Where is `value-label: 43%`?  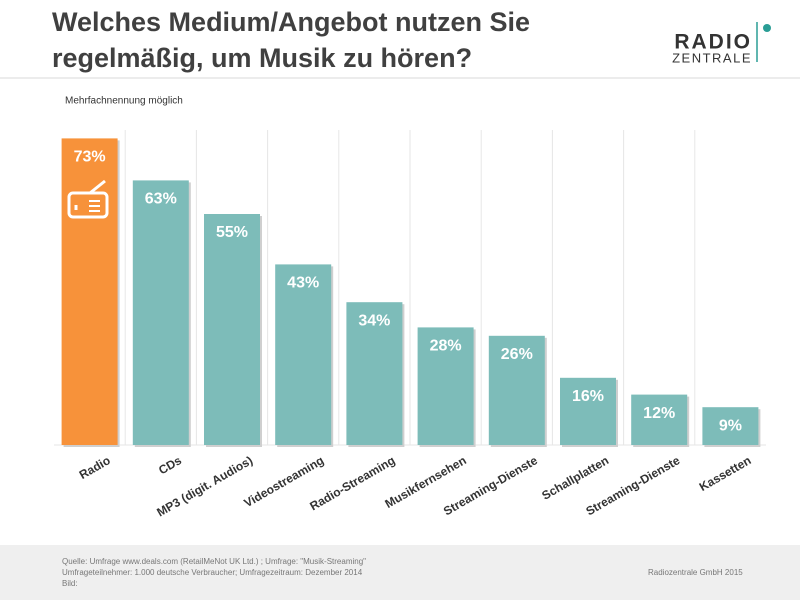 value-label: 43% is located at coordinates (303, 283).